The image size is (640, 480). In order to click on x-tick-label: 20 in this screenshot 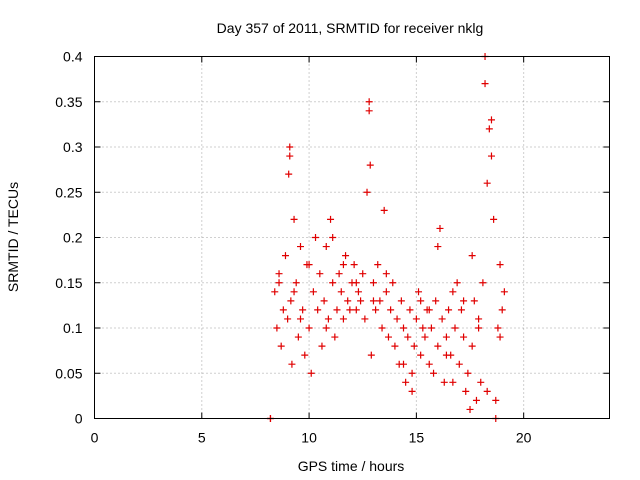, I will do `click(524, 438)`.